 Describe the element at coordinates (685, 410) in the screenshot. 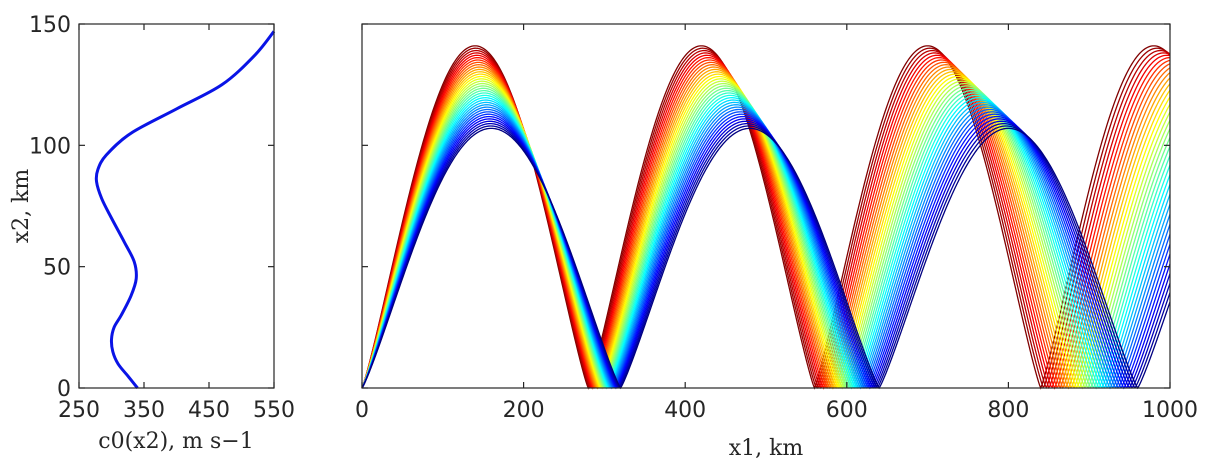

I see `right-x-tick-label-2: 400` at that location.